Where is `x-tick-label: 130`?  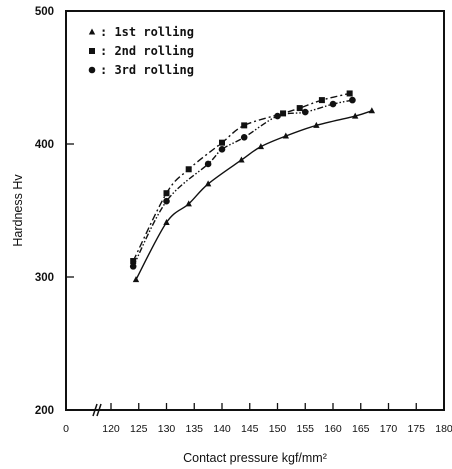 x-tick-label: 130 is located at coordinates (167, 429).